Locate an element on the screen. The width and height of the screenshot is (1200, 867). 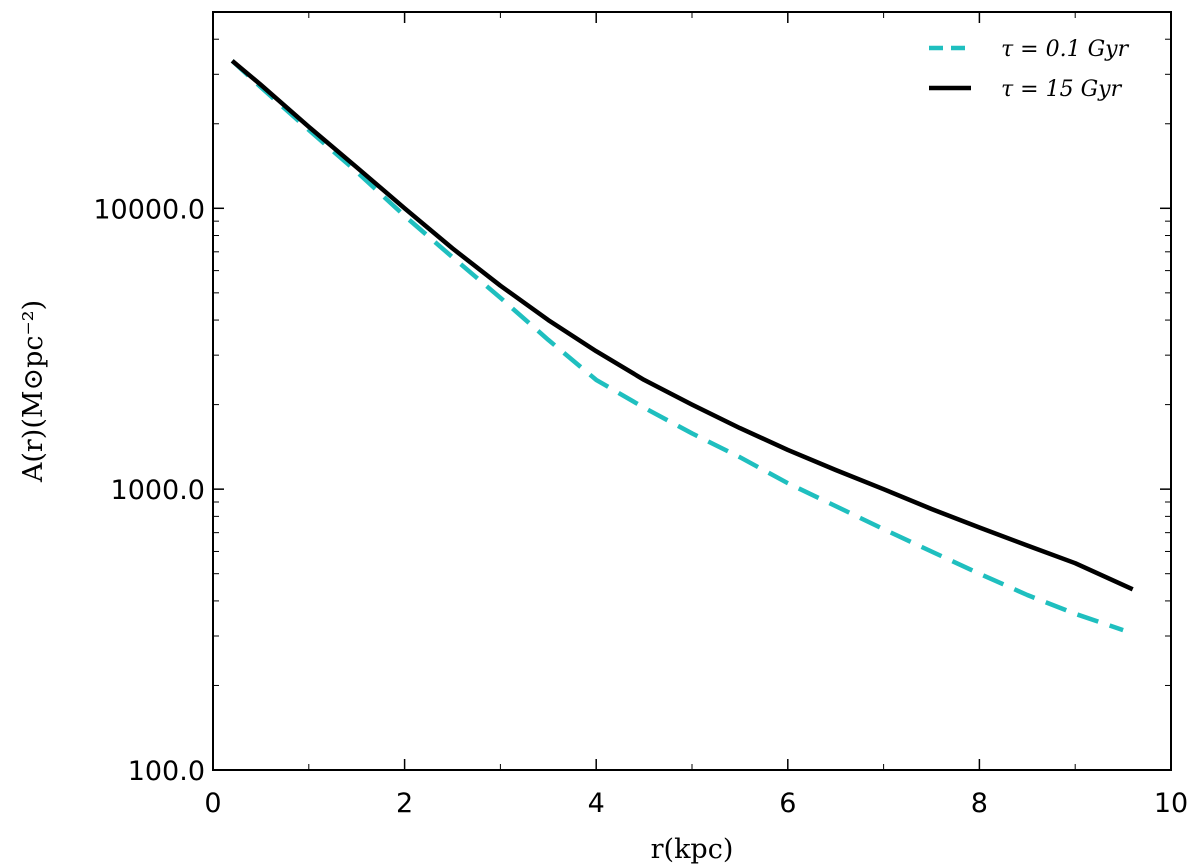
x-tick-label: 8 is located at coordinates (979, 803).